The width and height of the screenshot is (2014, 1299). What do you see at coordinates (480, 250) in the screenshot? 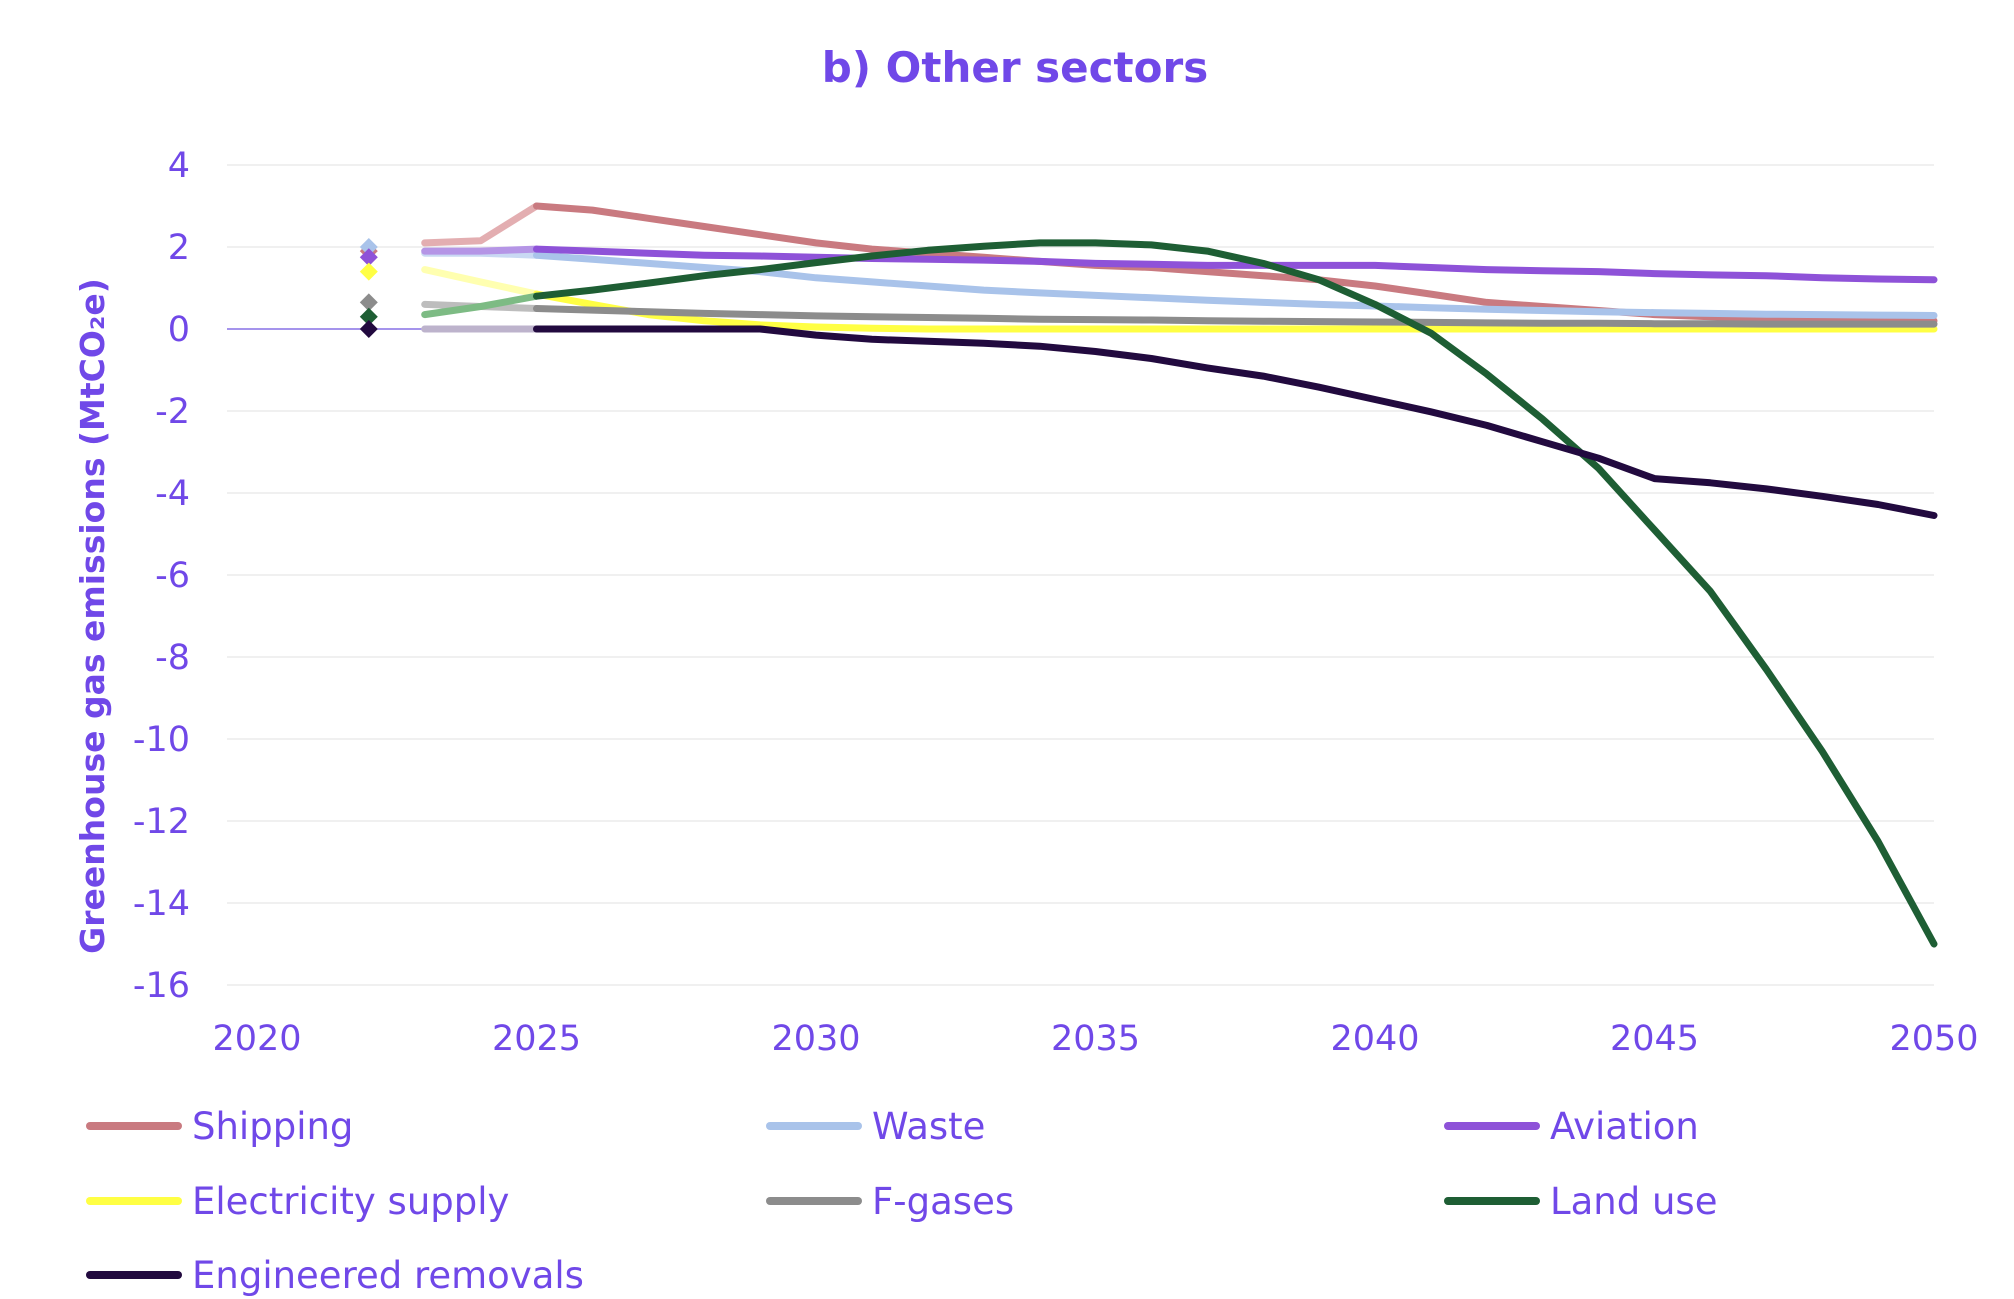
I see `aviation-line-early` at bounding box center [480, 250].